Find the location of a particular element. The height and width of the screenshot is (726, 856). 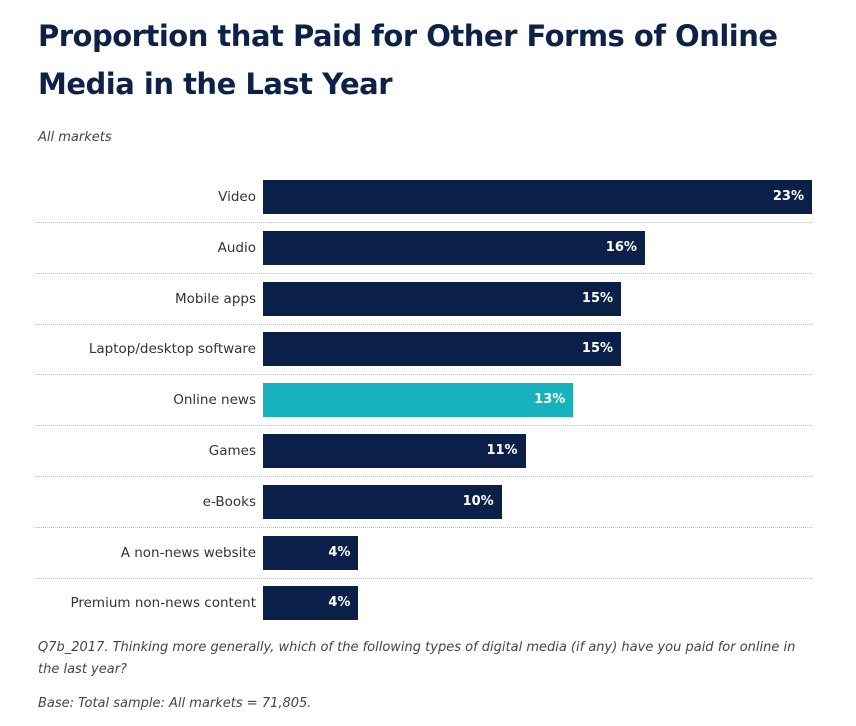

value-label: 11% is located at coordinates (502, 450).